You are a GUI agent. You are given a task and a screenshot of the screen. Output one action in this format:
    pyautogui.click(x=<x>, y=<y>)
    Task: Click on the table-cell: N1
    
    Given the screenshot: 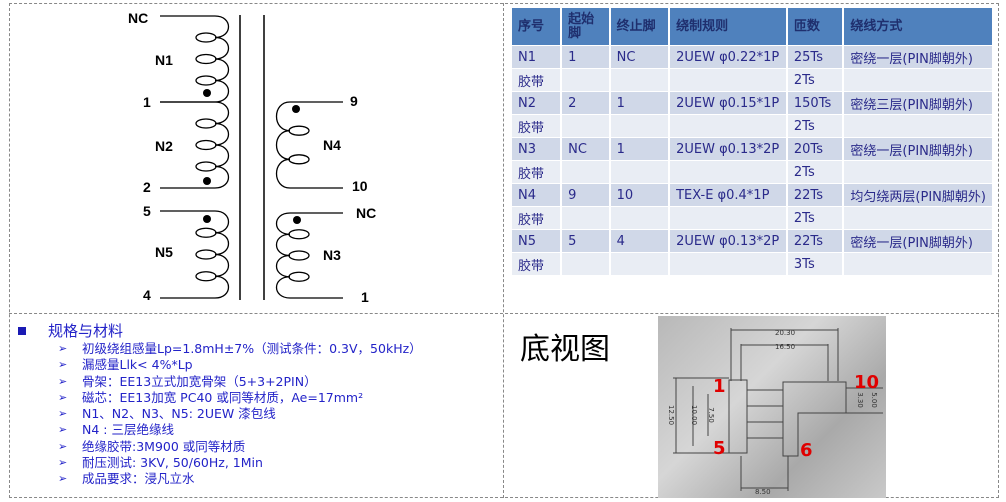 What is the action you would take?
    pyautogui.click(x=537, y=57)
    